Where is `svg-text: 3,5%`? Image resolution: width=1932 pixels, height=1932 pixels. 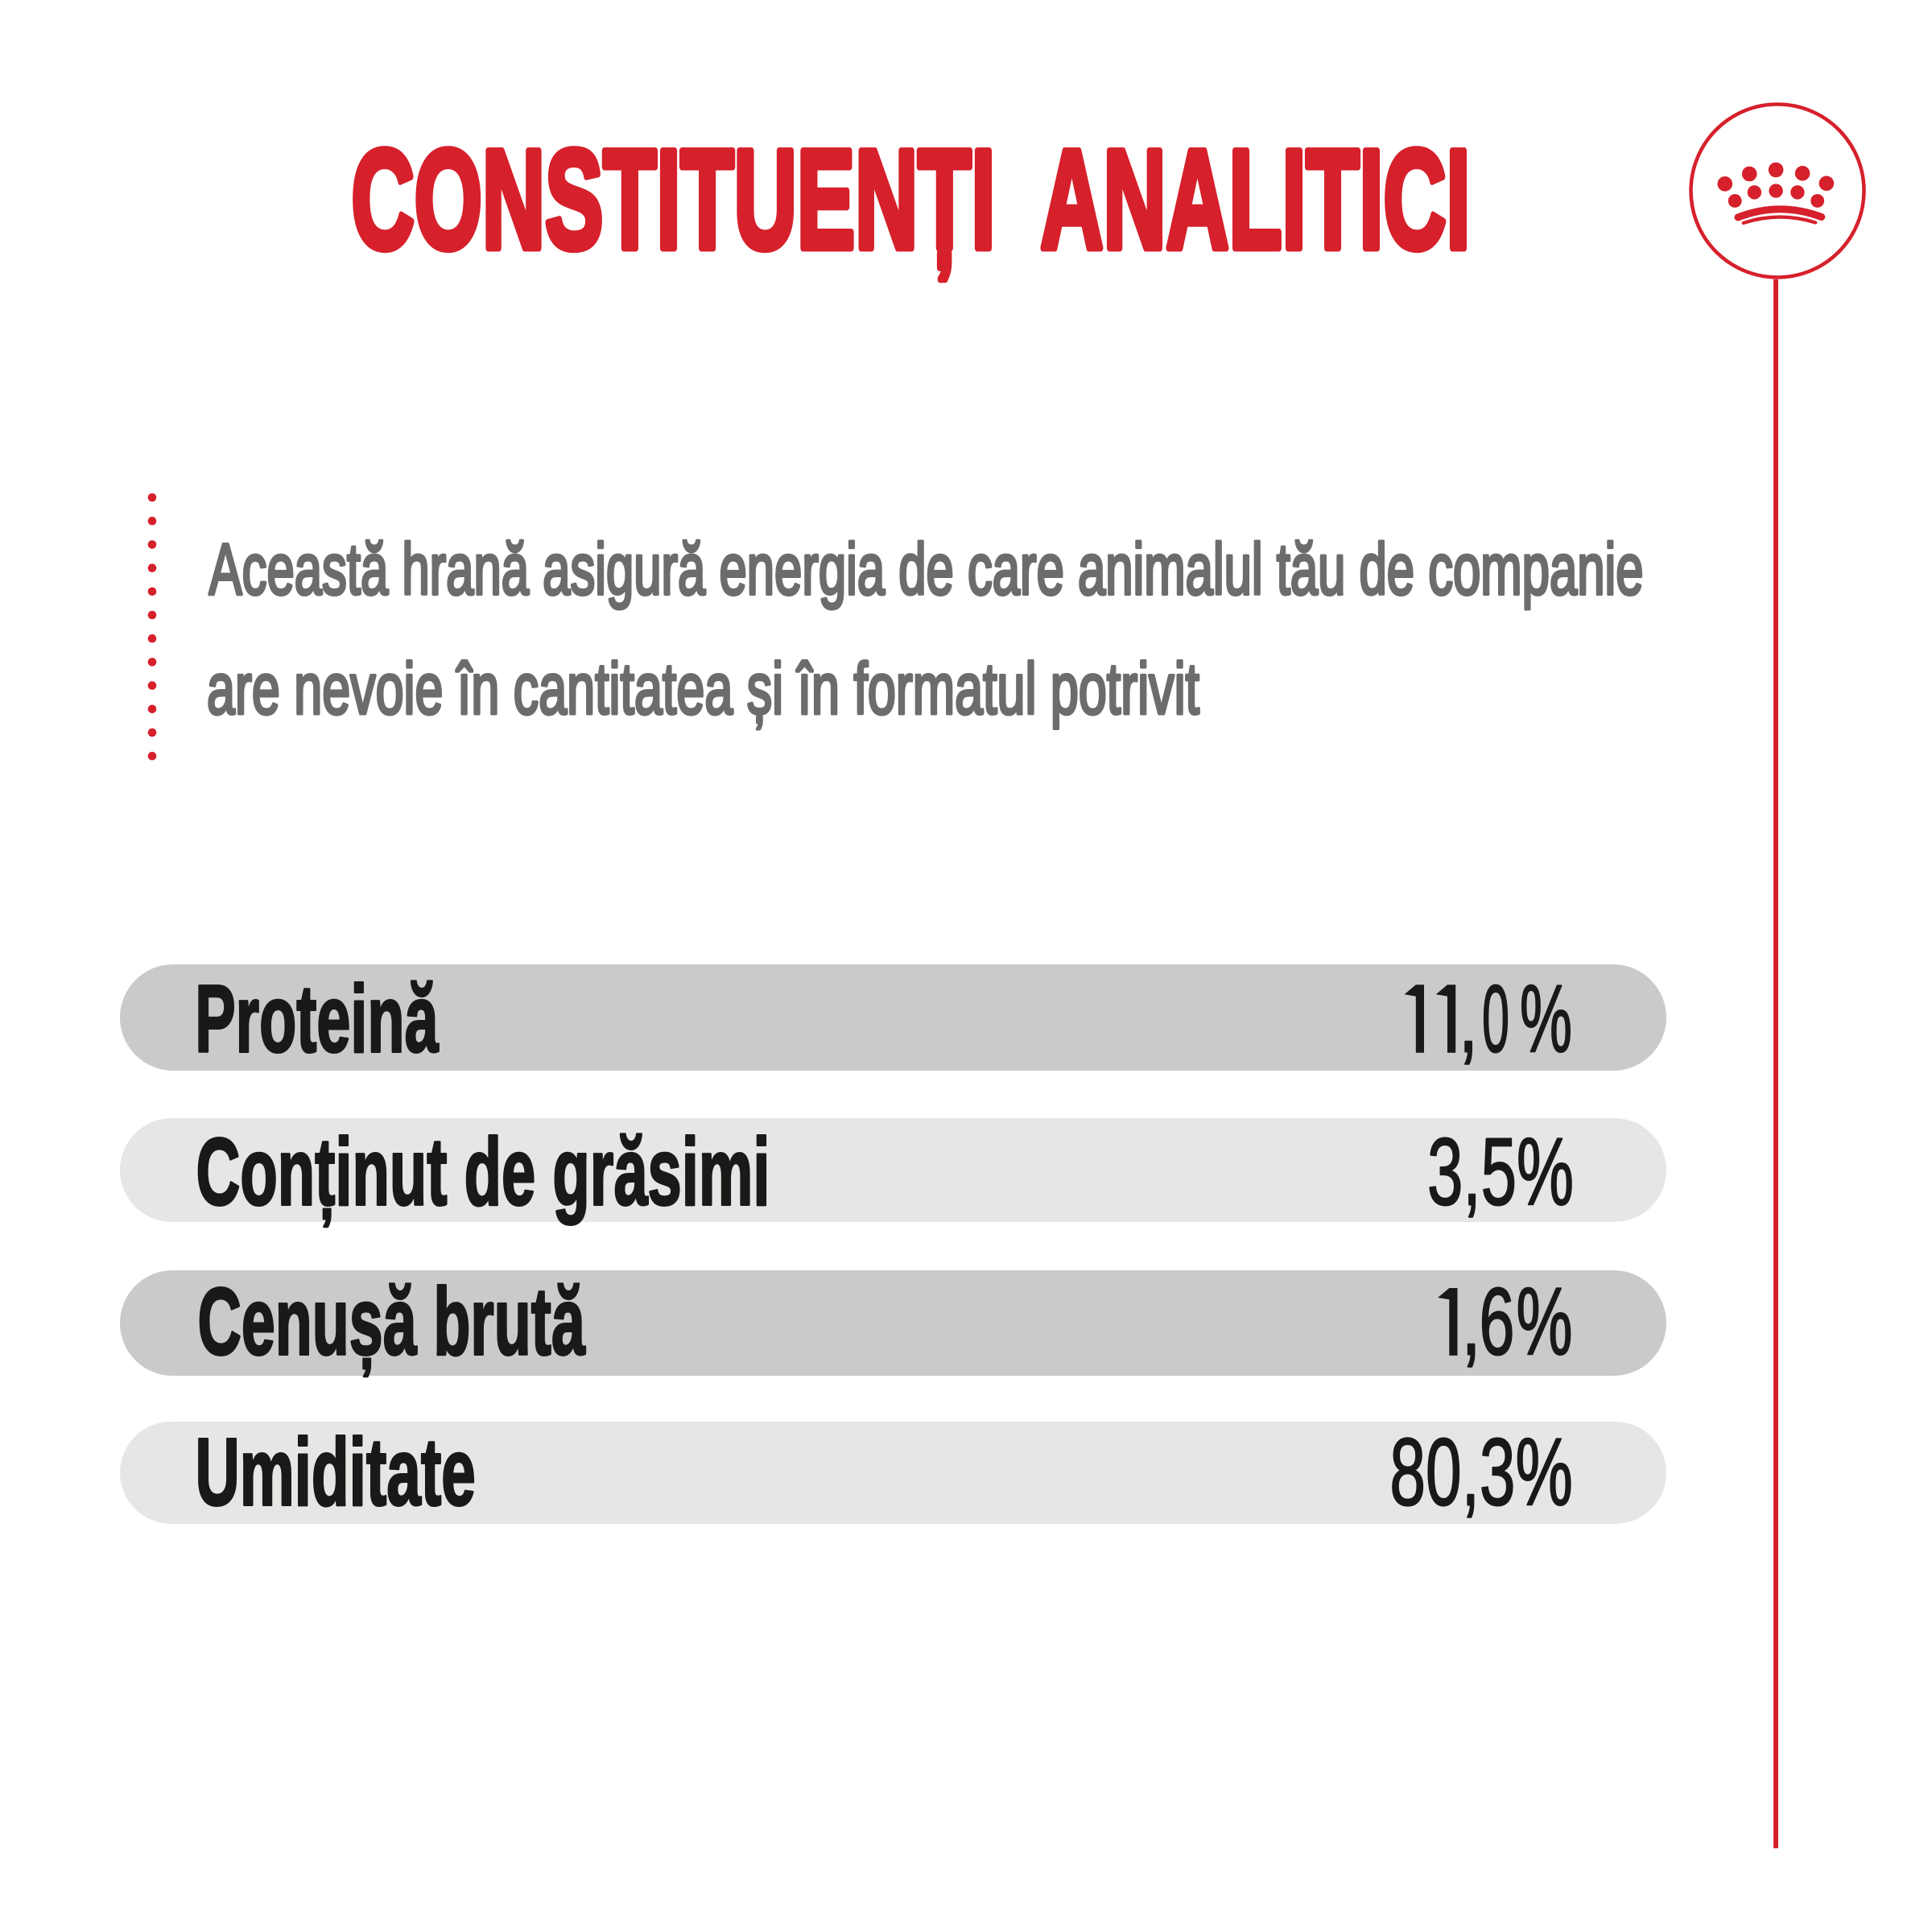
svg-text: 3,5% is located at coordinates (1500, 1171).